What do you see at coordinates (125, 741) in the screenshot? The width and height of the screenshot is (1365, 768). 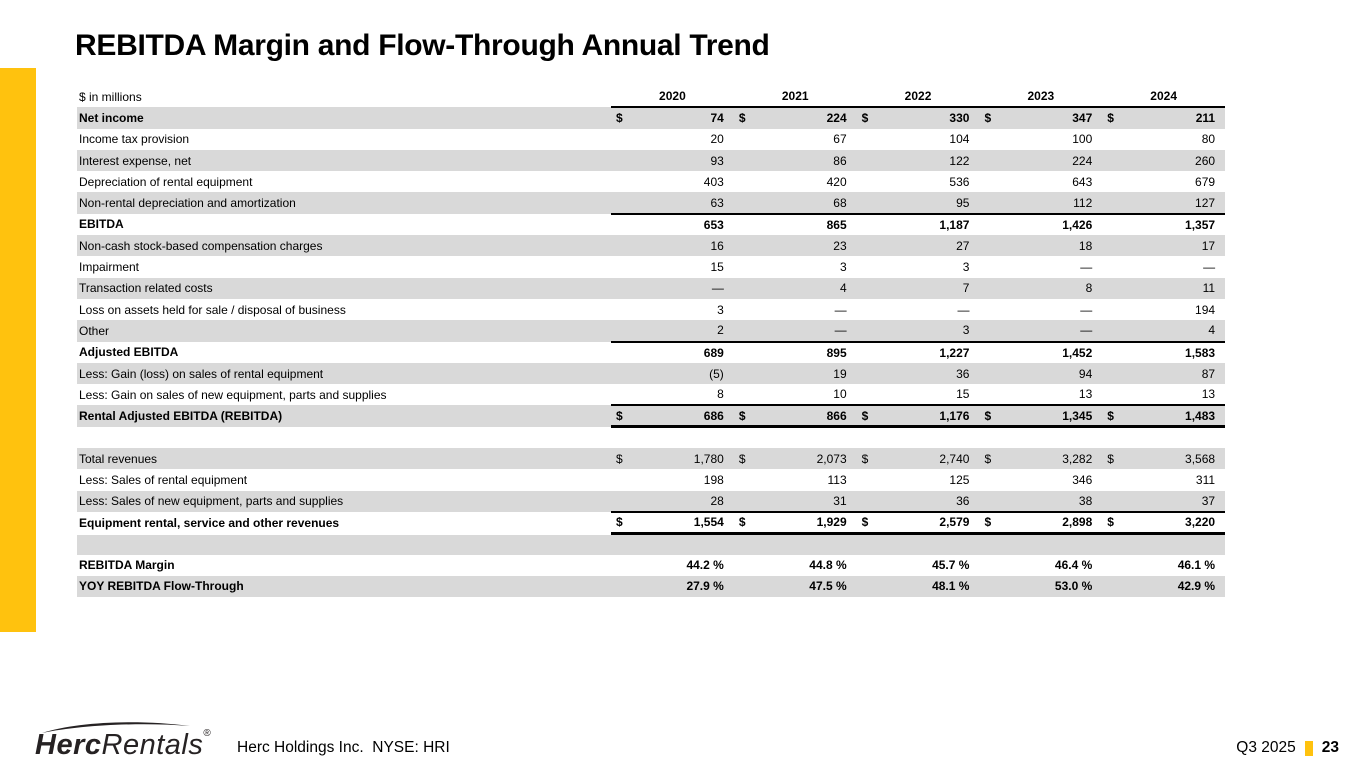 I see `herc-rentals-logo: HercRentals®` at bounding box center [125, 741].